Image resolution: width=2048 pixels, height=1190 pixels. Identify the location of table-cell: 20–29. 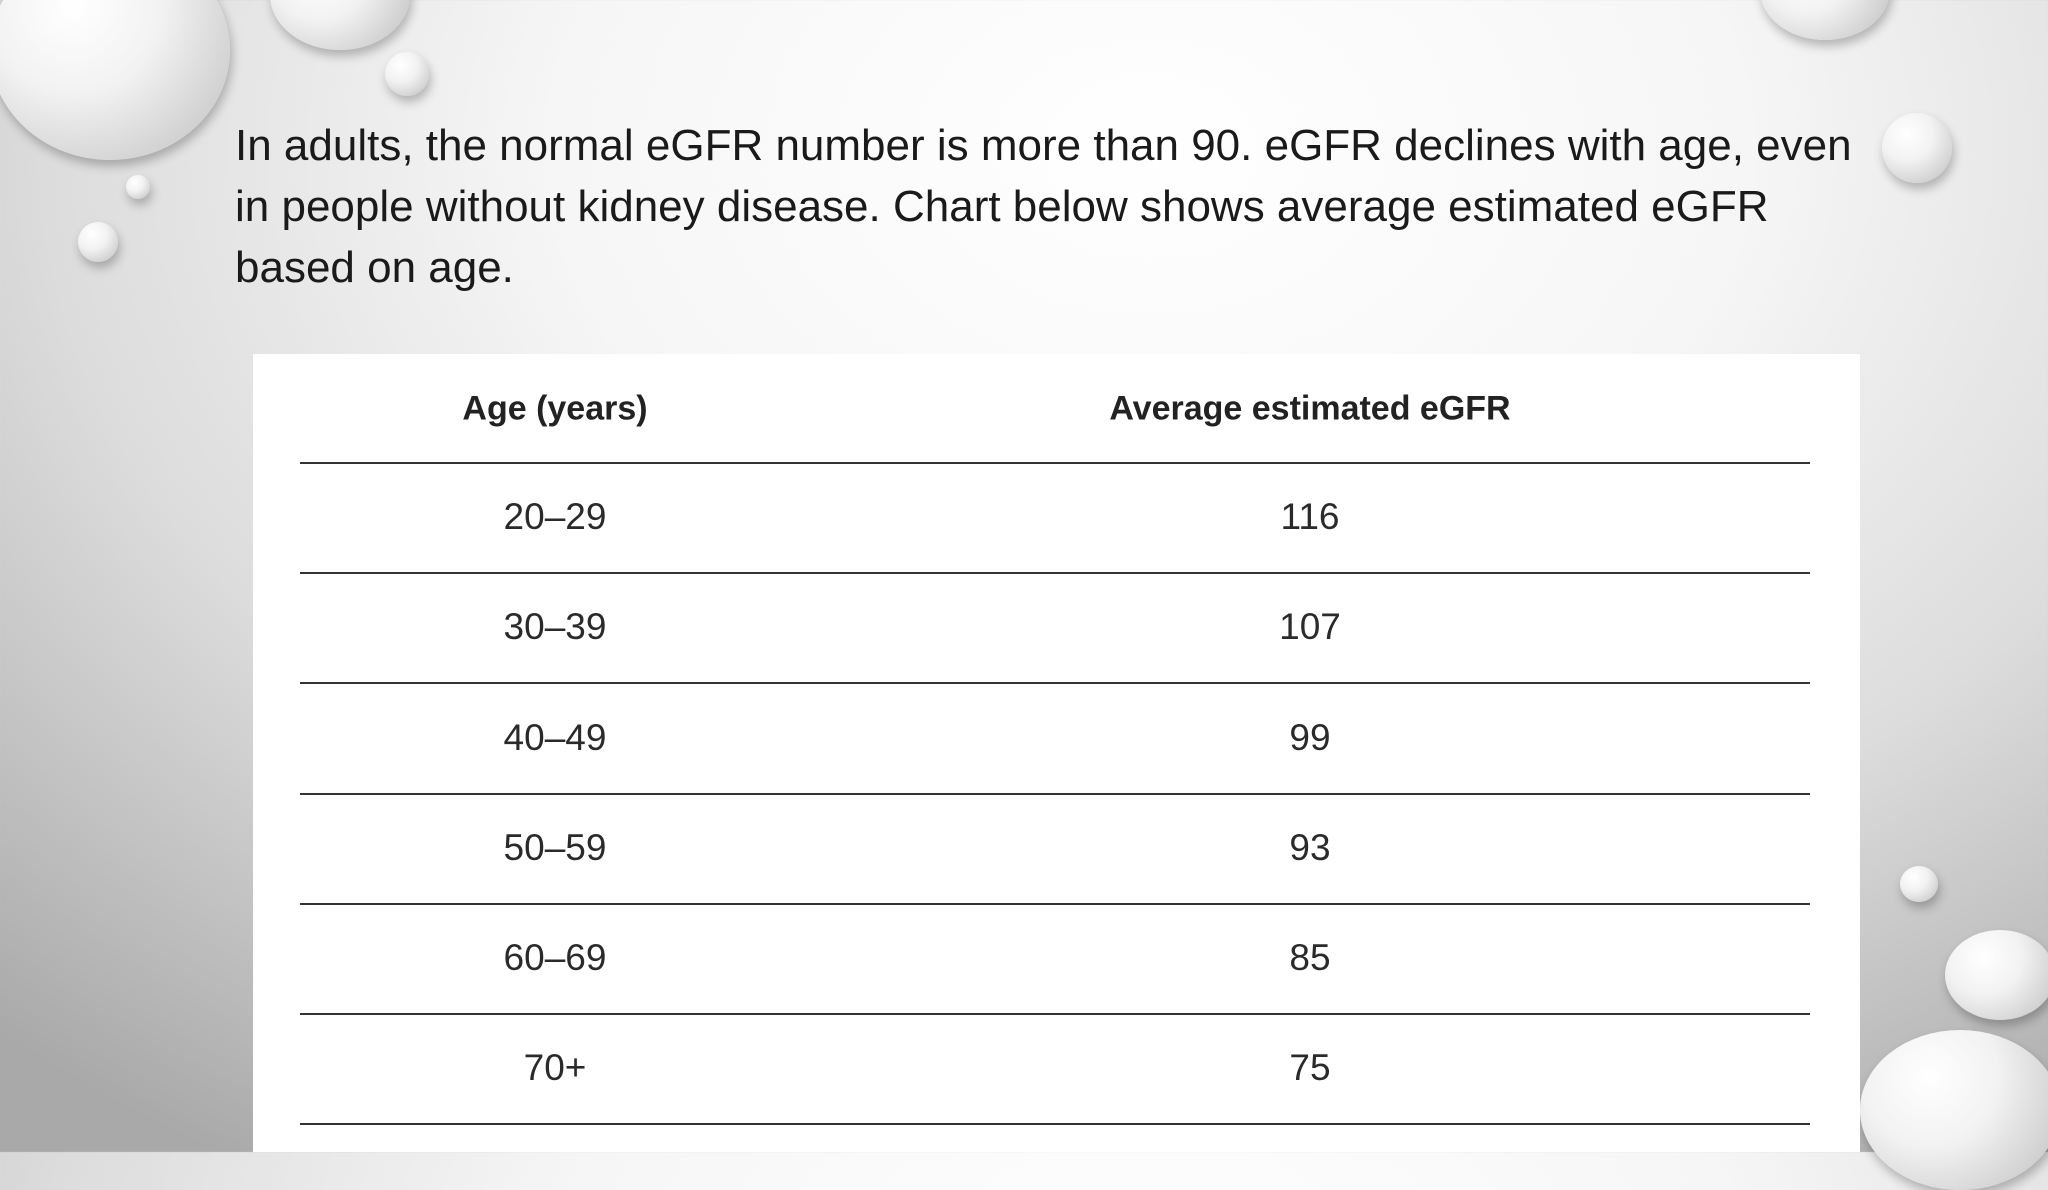
(555, 517).